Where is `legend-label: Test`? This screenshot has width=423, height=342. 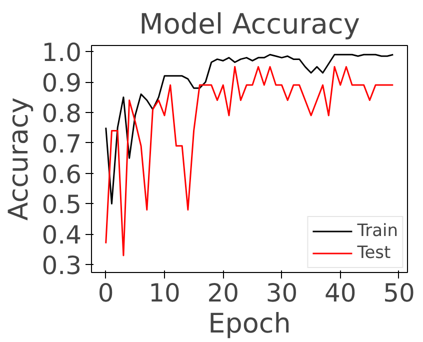
legend-label: Test is located at coordinates (374, 253).